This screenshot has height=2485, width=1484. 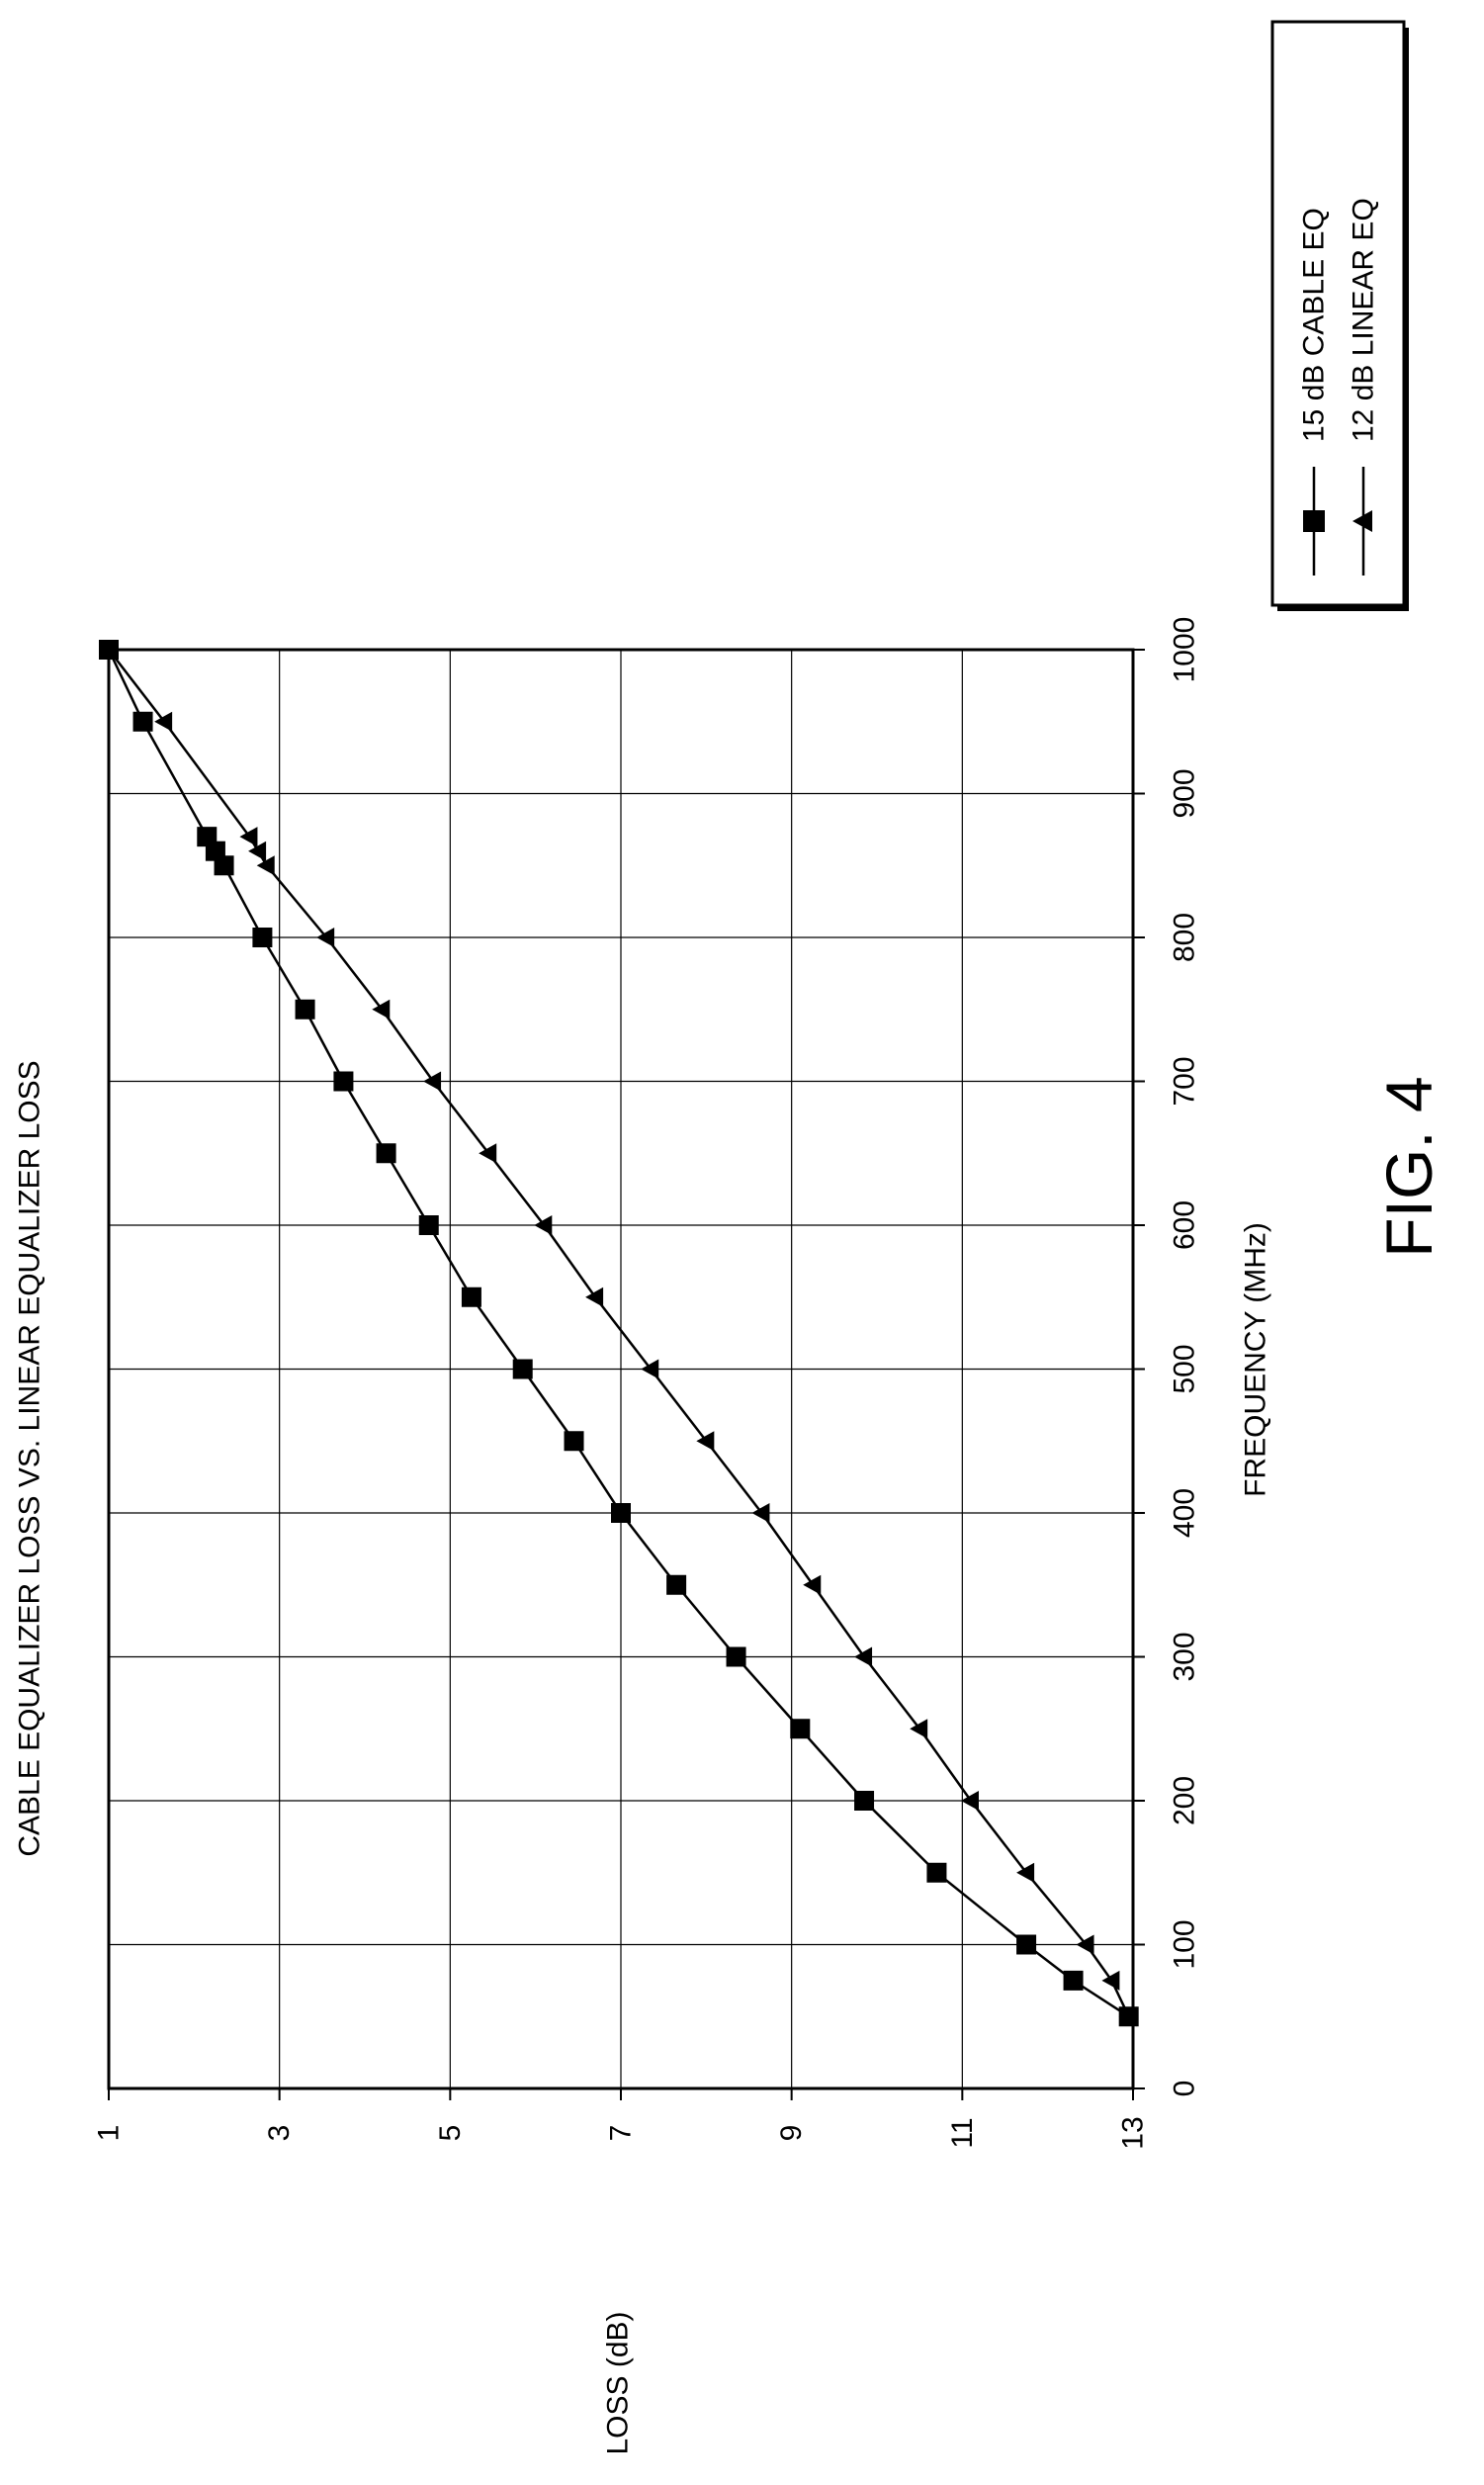 What do you see at coordinates (1338, 313) in the screenshot?
I see `legend-box` at bounding box center [1338, 313].